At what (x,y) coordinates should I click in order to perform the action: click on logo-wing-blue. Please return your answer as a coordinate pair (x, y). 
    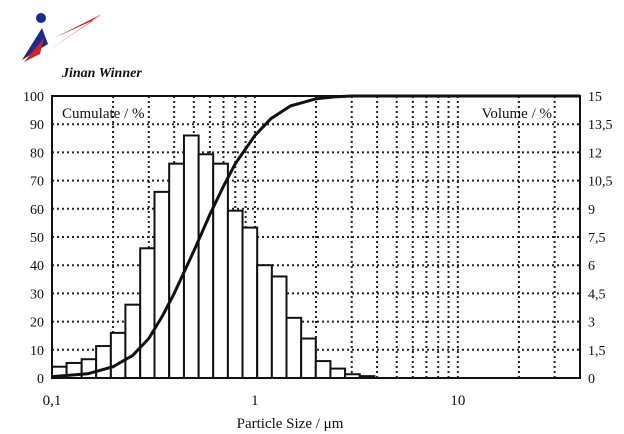
    Looking at the image, I should click on (35, 44).